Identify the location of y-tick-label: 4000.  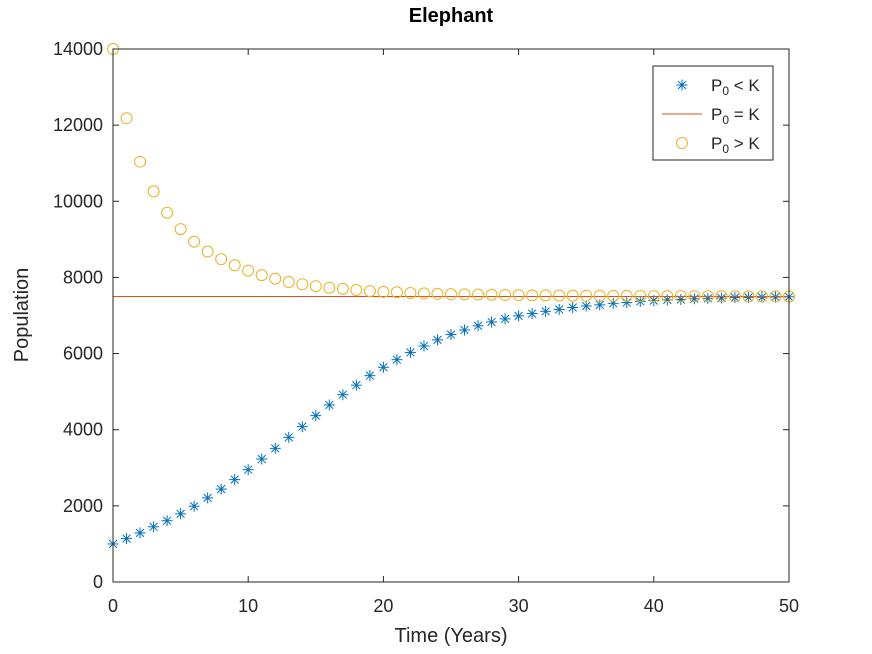
(83, 430).